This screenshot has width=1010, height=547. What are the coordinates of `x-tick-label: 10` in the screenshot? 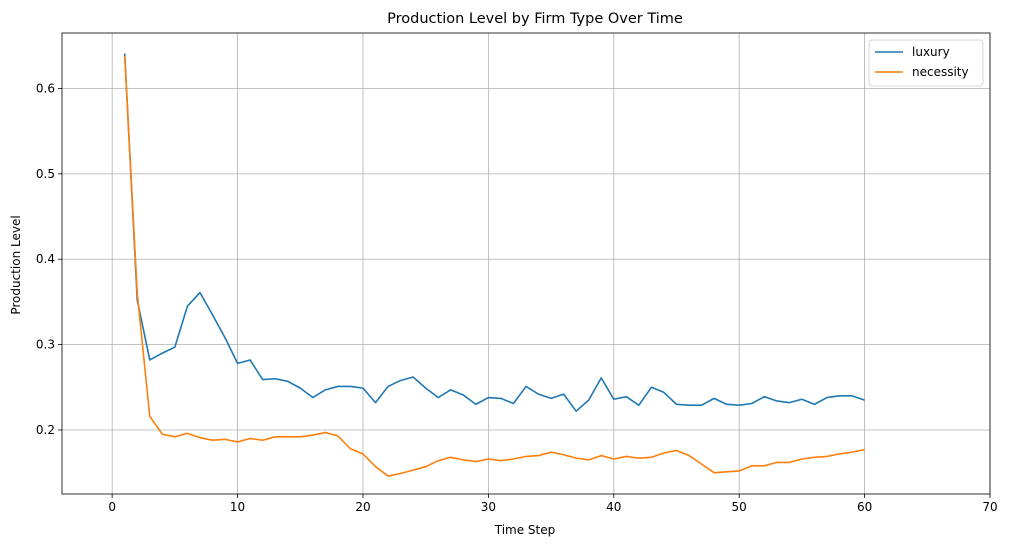 It's located at (237, 507).